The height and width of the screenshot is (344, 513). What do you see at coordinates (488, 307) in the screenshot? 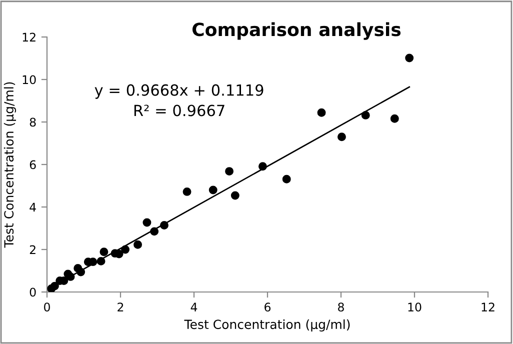
I see `x-tick-label: 12` at bounding box center [488, 307].